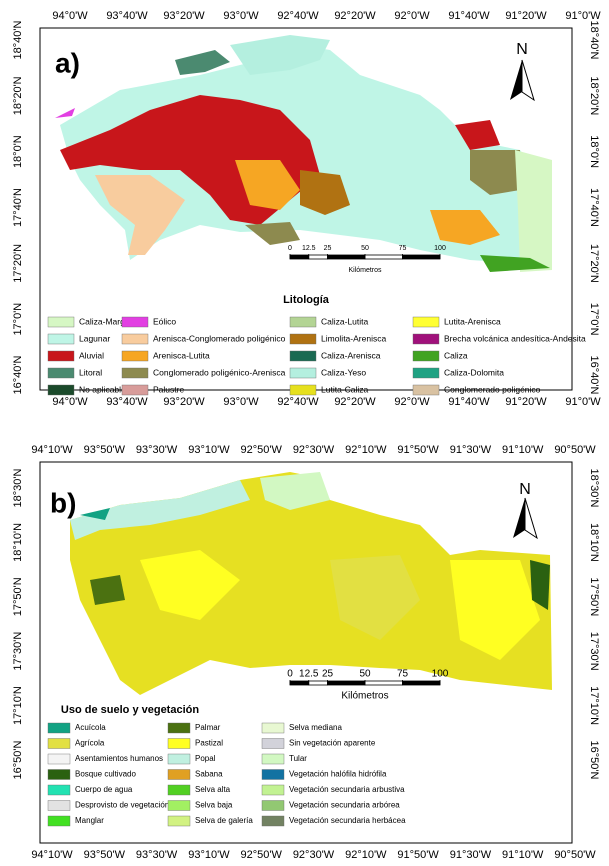 Image resolution: width=609 pixels, height=866 pixels. Describe the element at coordinates (525, 518) in the screenshot. I see `north-arrow-b` at that location.